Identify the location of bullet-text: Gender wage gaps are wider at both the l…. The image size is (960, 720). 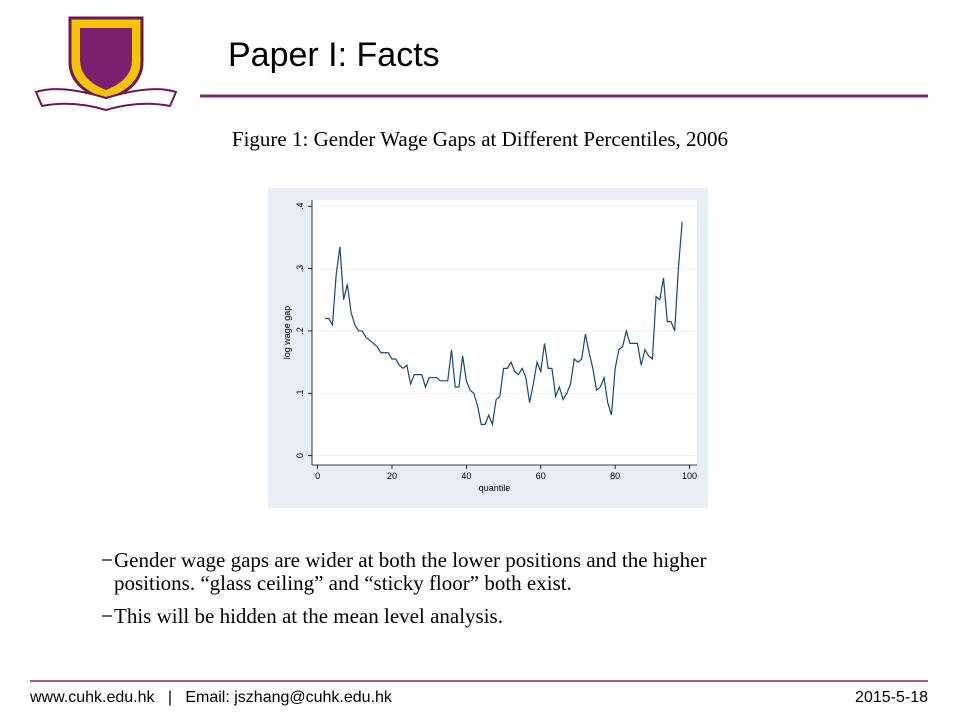
(410, 560).